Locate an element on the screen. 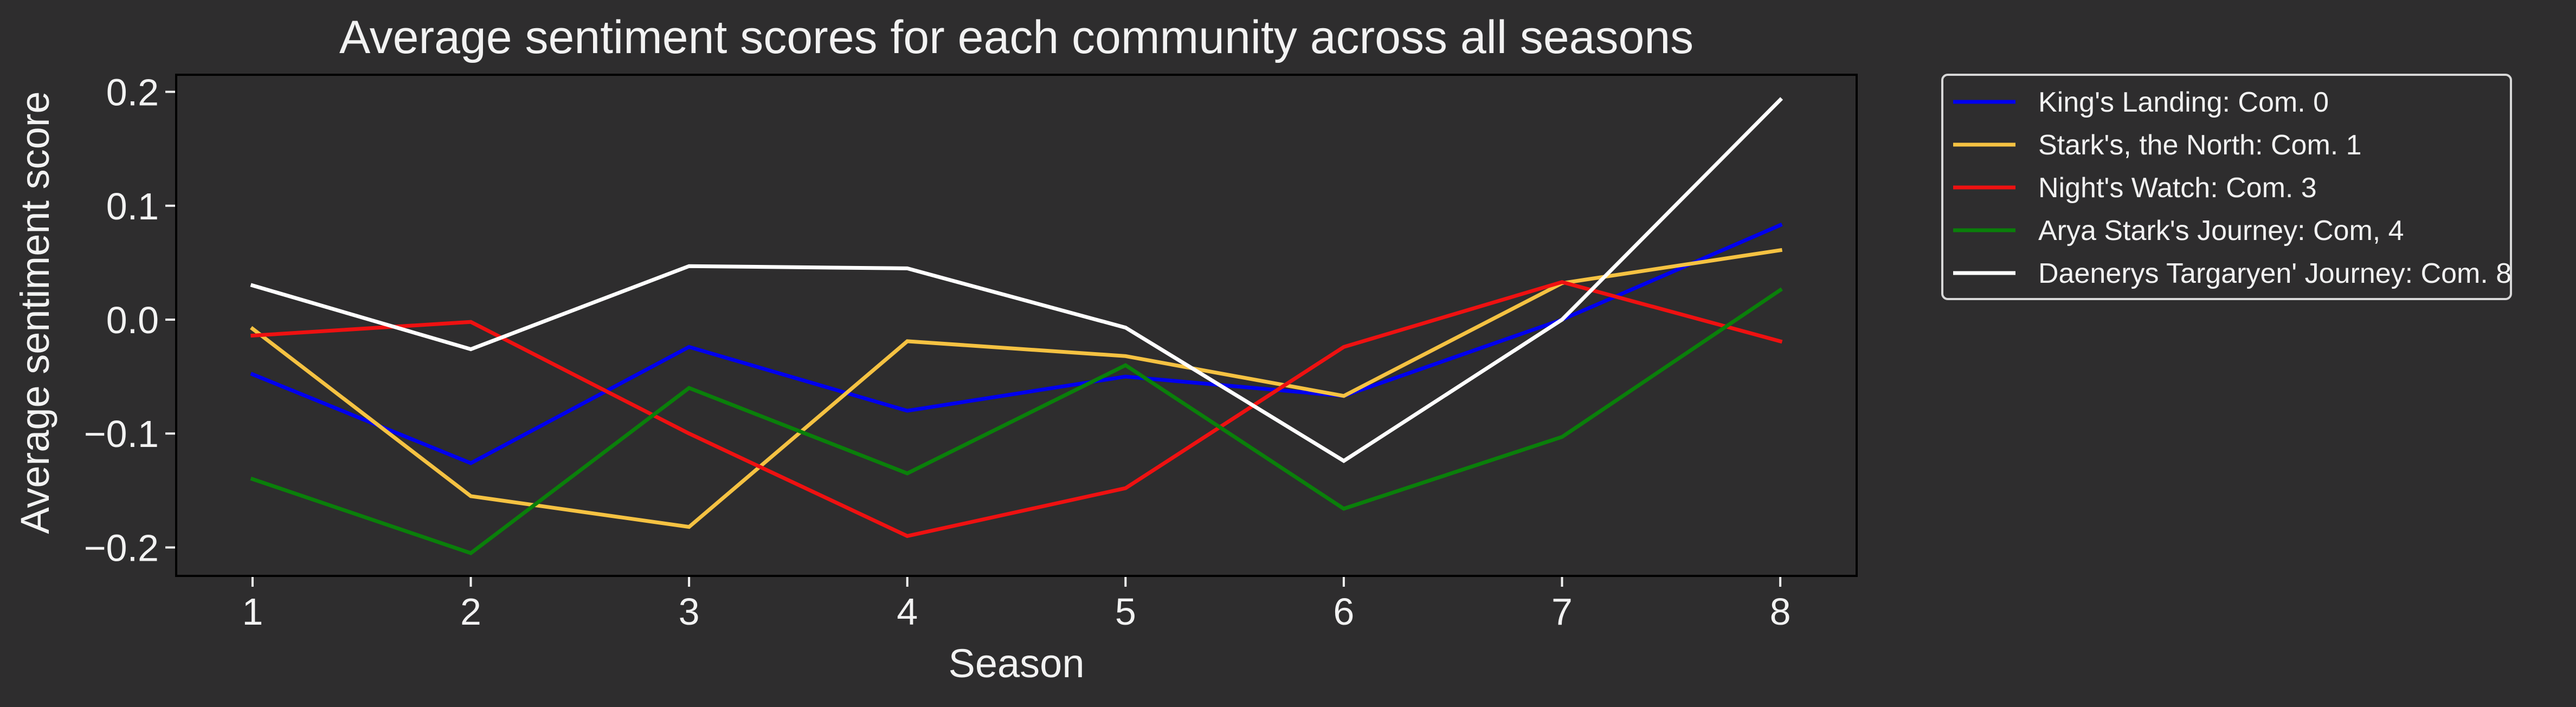 This screenshot has width=2576, height=707. x-tick-label: 3 is located at coordinates (689, 612).